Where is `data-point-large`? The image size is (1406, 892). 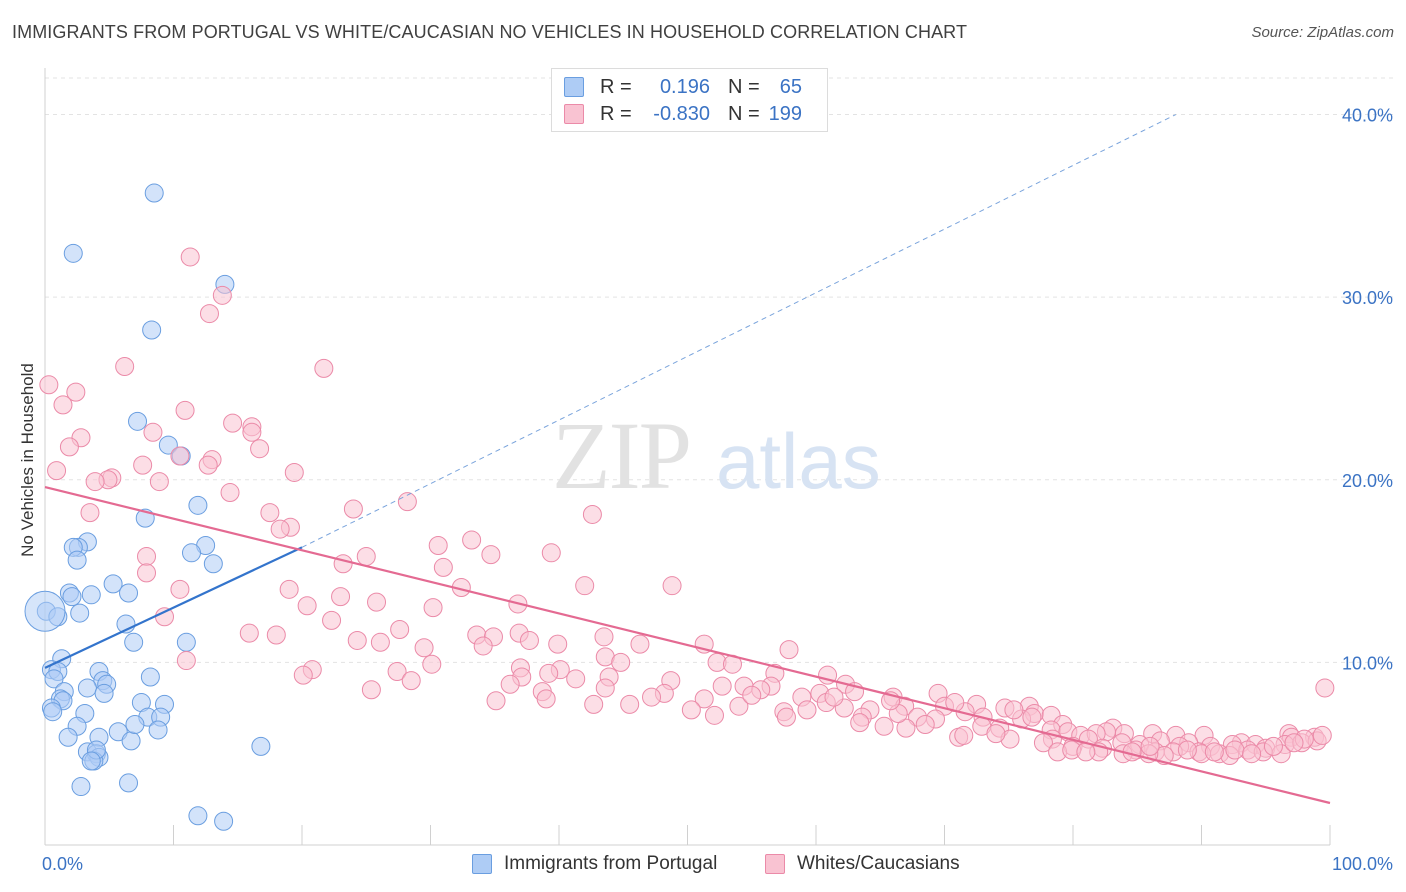 data-point-large is located at coordinates (45, 611).